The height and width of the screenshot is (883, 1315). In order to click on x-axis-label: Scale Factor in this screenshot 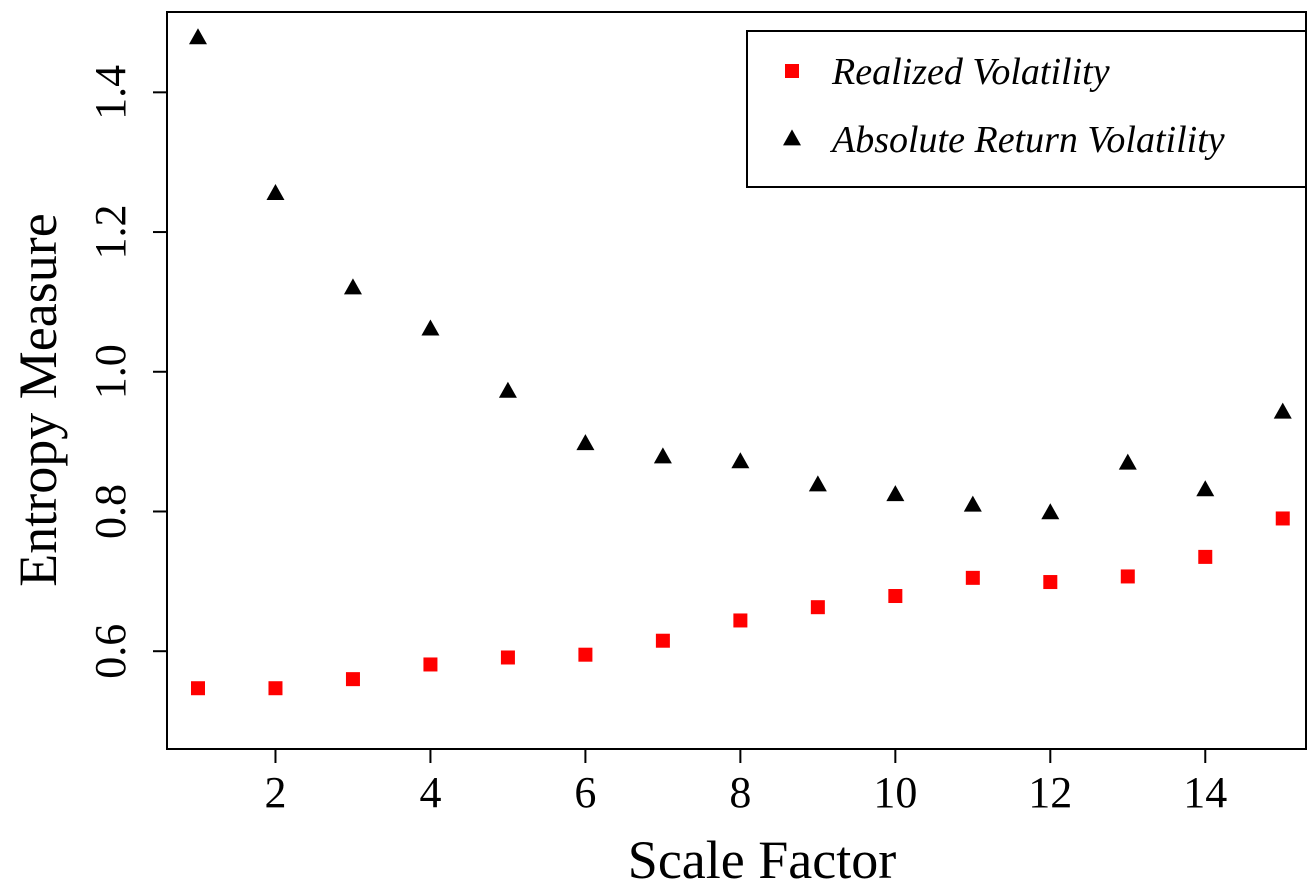, I will do `click(762, 856)`.